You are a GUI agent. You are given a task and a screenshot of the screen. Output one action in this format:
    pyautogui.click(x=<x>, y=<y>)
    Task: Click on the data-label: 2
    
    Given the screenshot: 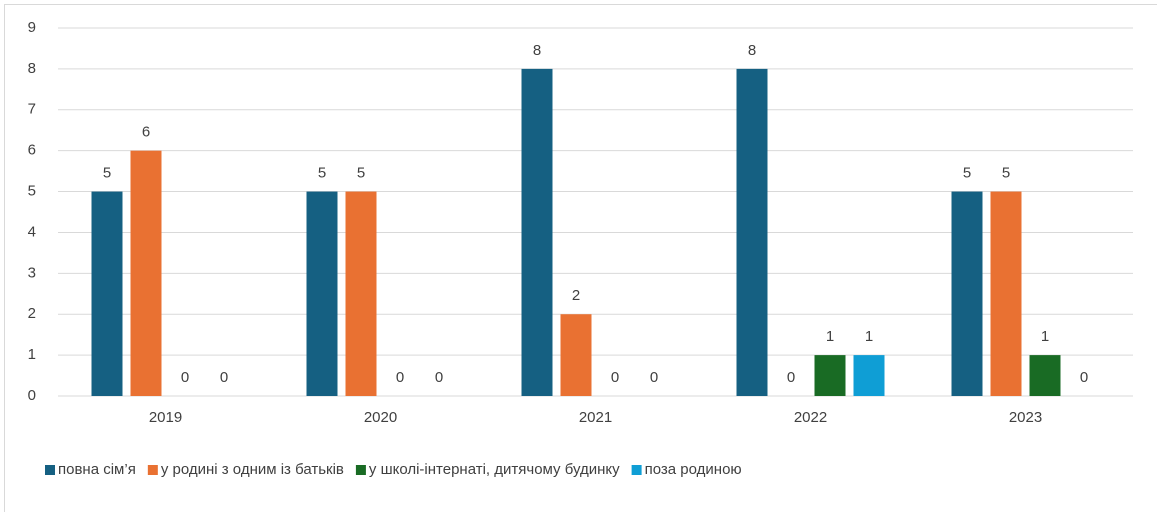 What is the action you would take?
    pyautogui.click(x=576, y=295)
    